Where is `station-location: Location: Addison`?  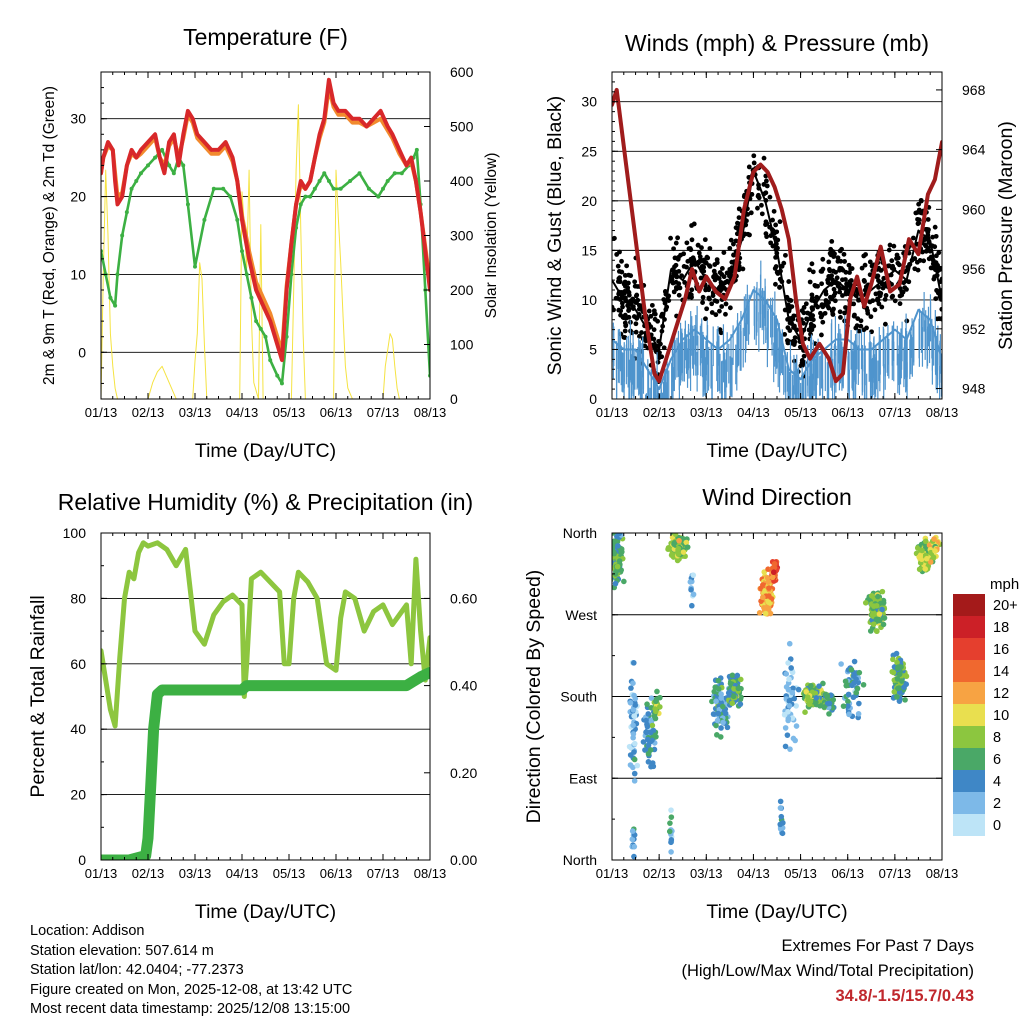 station-location: Location: Addison is located at coordinates (87, 931).